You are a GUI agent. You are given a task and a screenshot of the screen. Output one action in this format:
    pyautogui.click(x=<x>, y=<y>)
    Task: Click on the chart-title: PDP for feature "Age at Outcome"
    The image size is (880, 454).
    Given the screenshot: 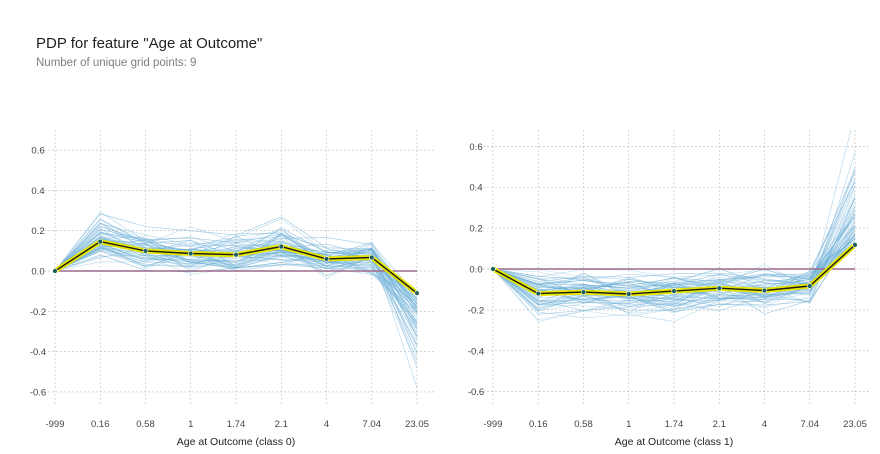 What is the action you would take?
    pyautogui.click(x=149, y=43)
    